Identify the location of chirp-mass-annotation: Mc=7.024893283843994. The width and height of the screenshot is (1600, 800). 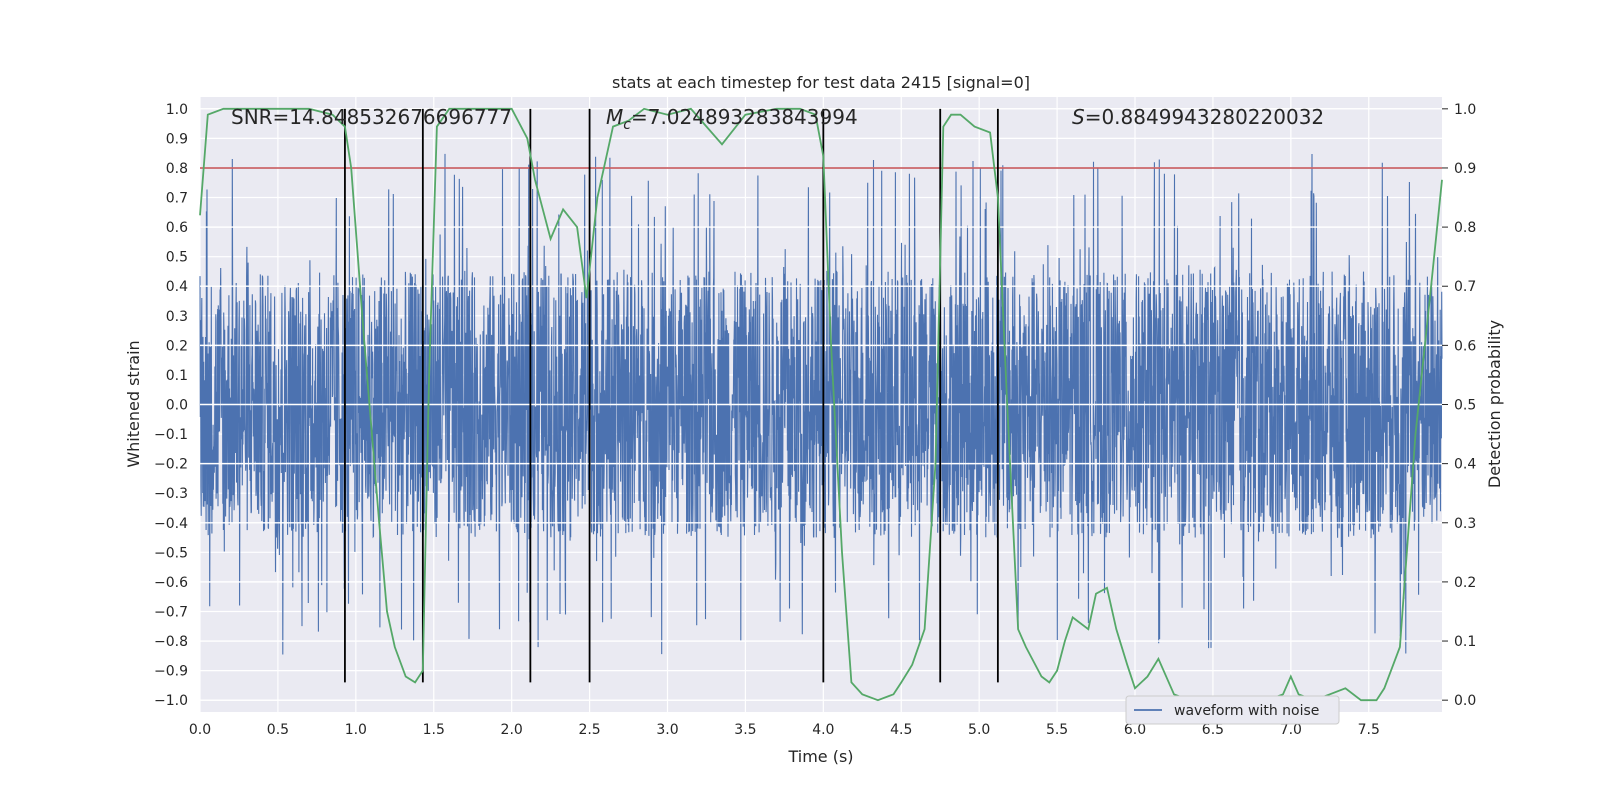
(732, 119).